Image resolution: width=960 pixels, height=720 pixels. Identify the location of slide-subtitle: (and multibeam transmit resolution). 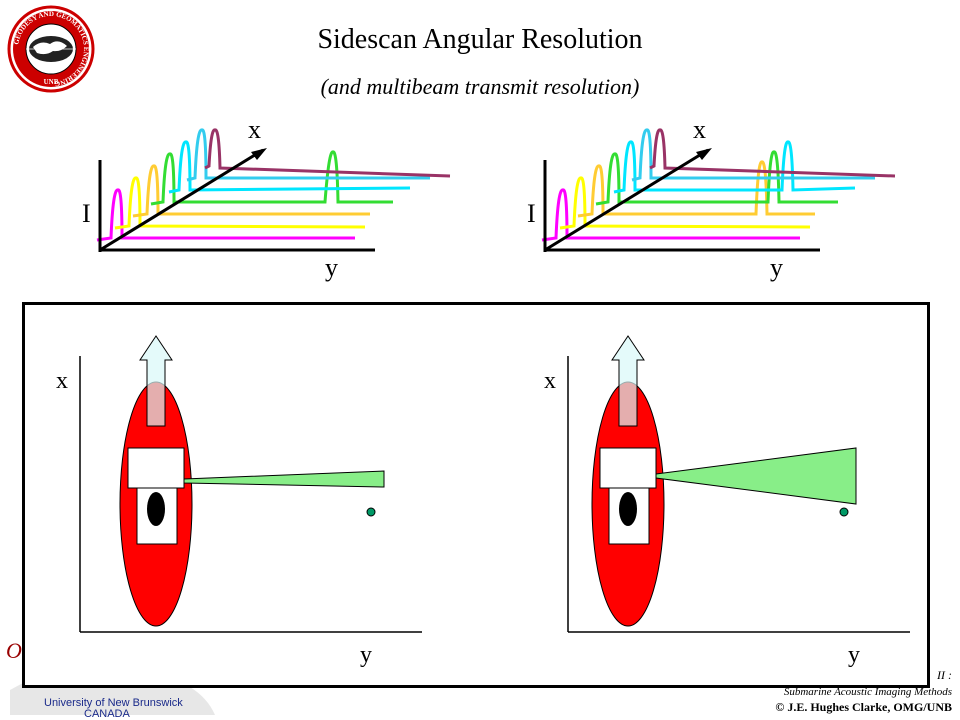
(480, 86).